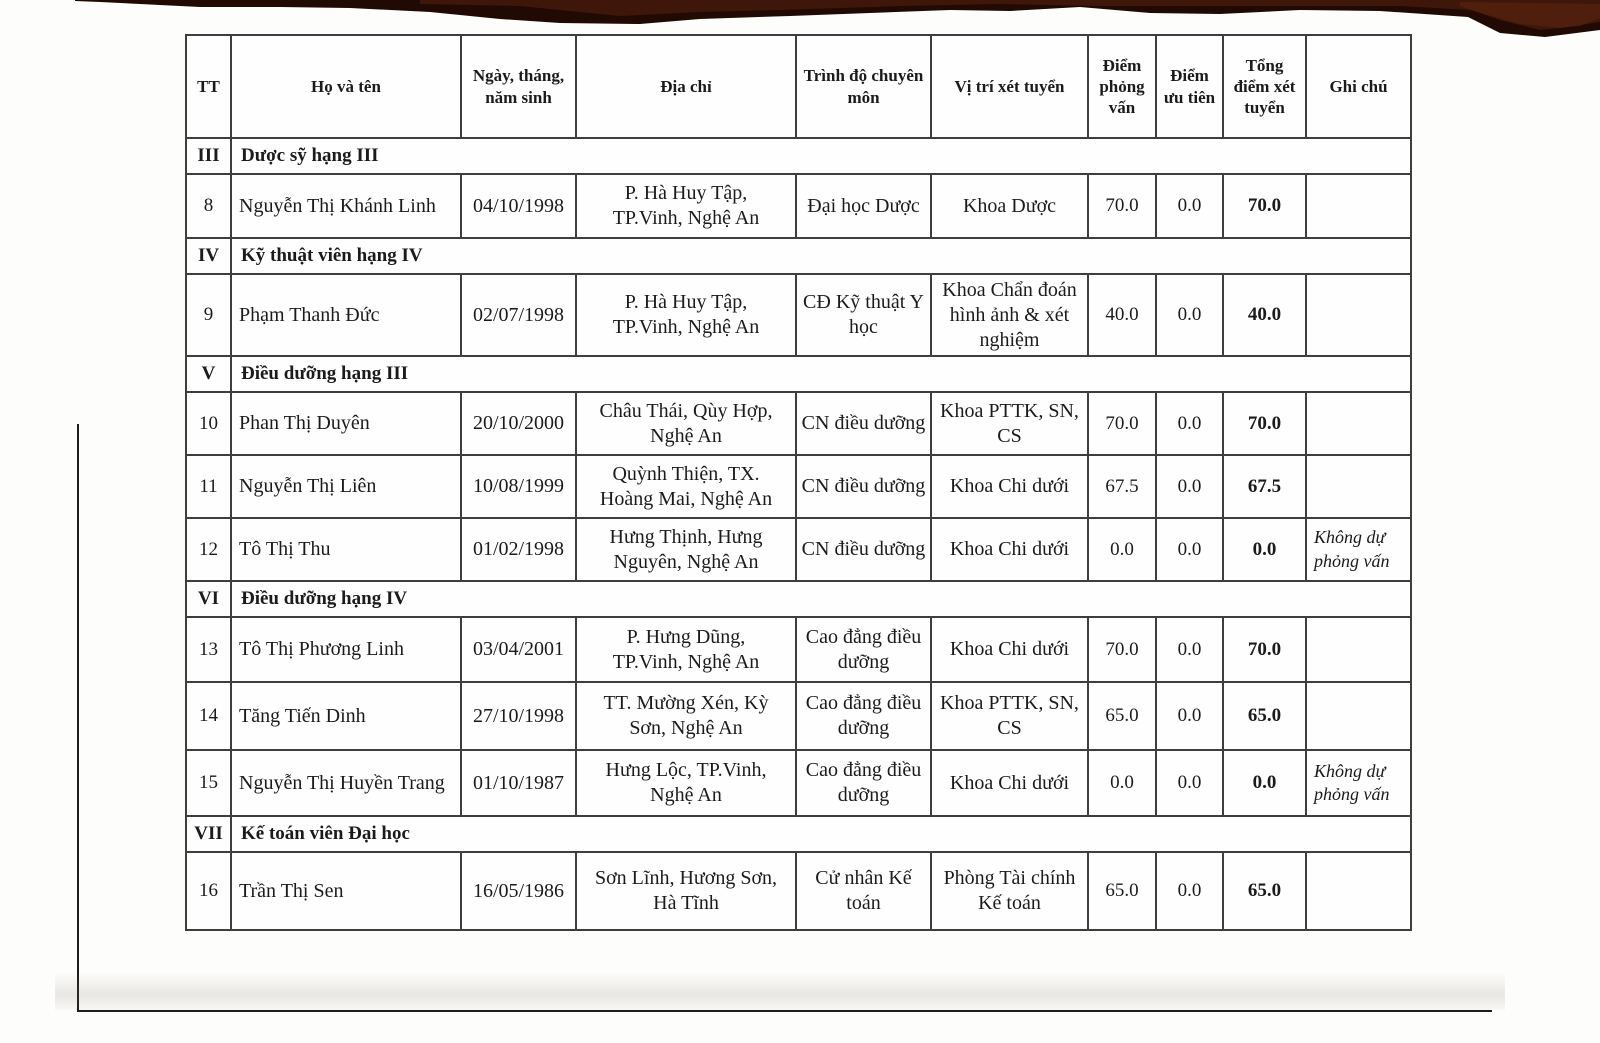 The image size is (1600, 1043). I want to click on cell-total-score: 40.0, so click(1264, 315).